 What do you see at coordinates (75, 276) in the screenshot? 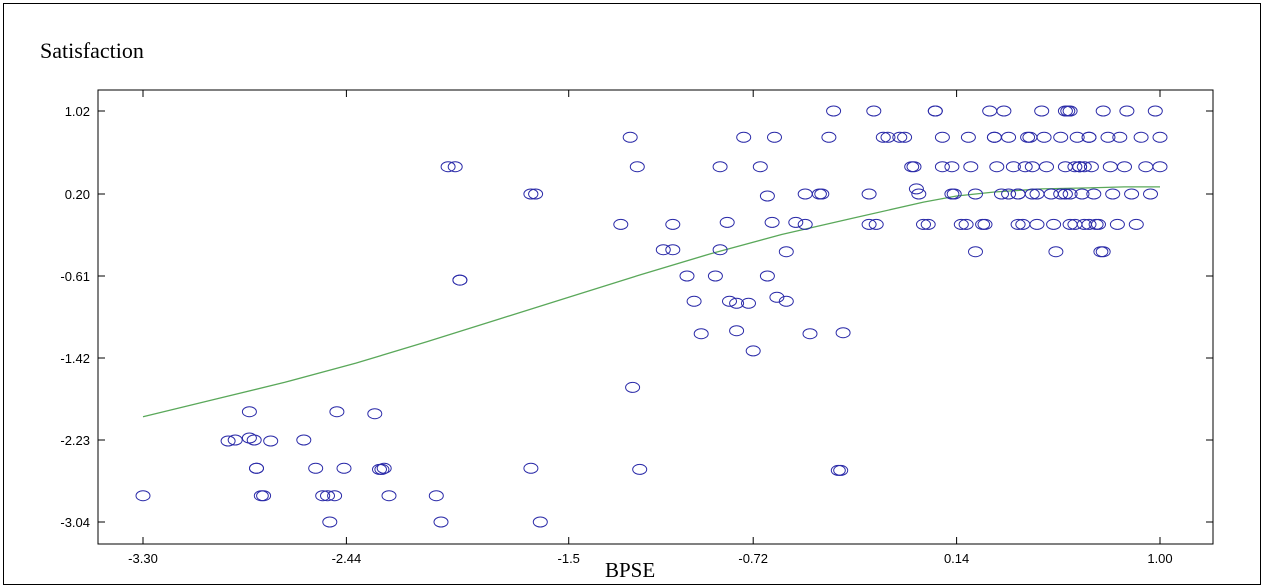
I see `y-tick-label: -0.61` at bounding box center [75, 276].